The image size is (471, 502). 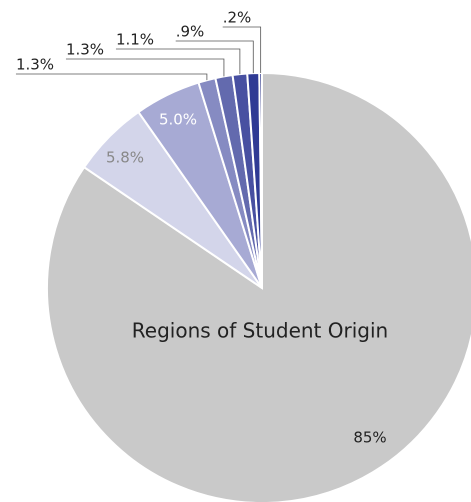 What do you see at coordinates (260, 180) in the screenshot?
I see `pie-slice` at bounding box center [260, 180].